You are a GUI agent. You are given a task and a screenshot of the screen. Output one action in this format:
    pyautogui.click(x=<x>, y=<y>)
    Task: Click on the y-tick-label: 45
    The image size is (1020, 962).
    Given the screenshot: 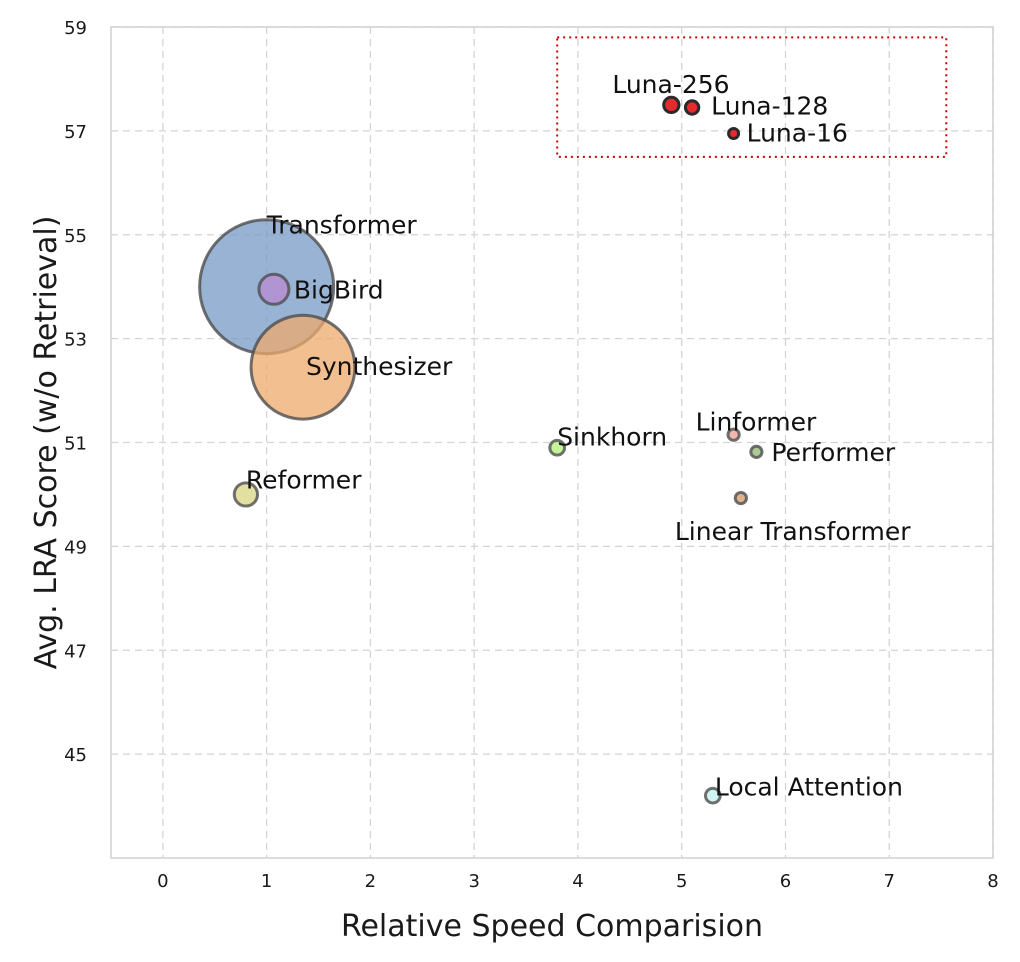 What is the action you would take?
    pyautogui.click(x=75, y=755)
    